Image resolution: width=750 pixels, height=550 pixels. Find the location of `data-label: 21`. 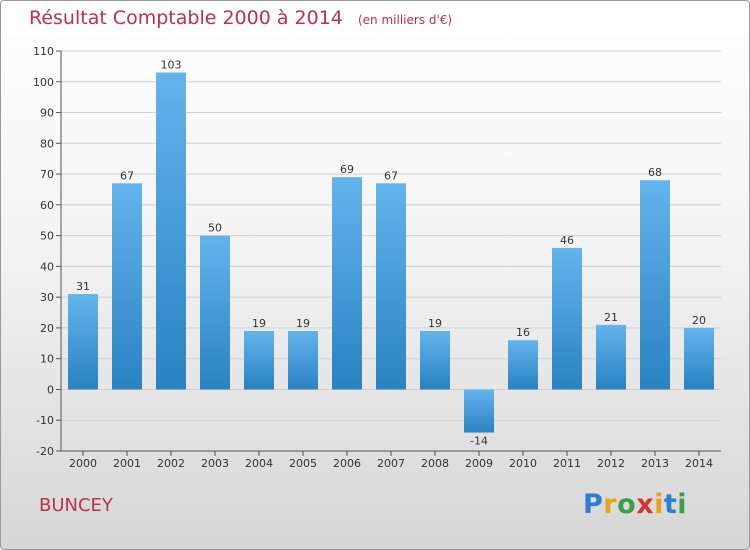

data-label: 21 is located at coordinates (611, 317).